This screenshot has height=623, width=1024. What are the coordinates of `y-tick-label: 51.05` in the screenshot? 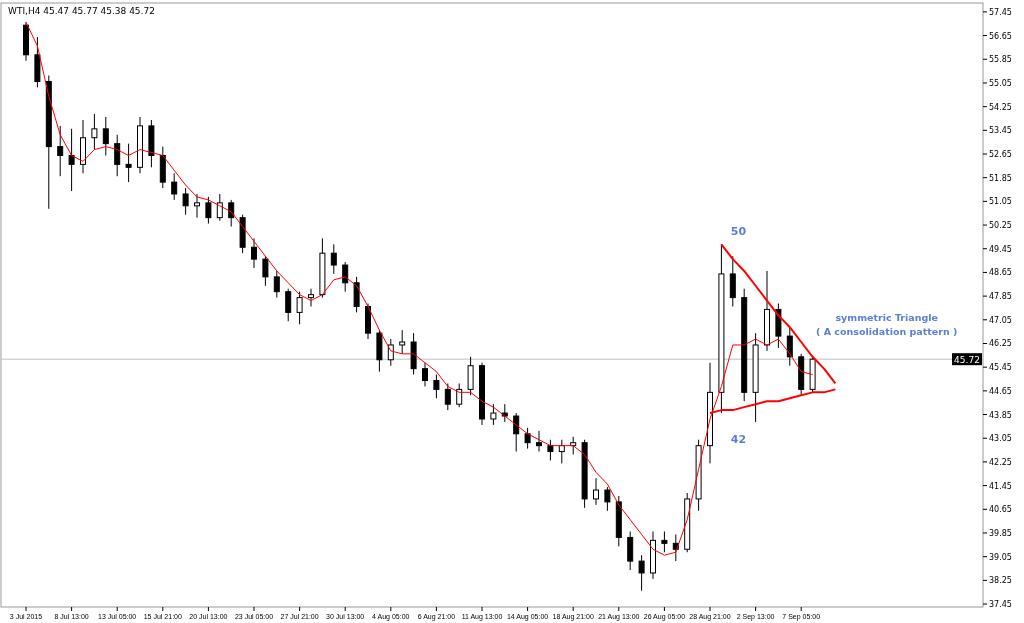 It's located at (1000, 202).